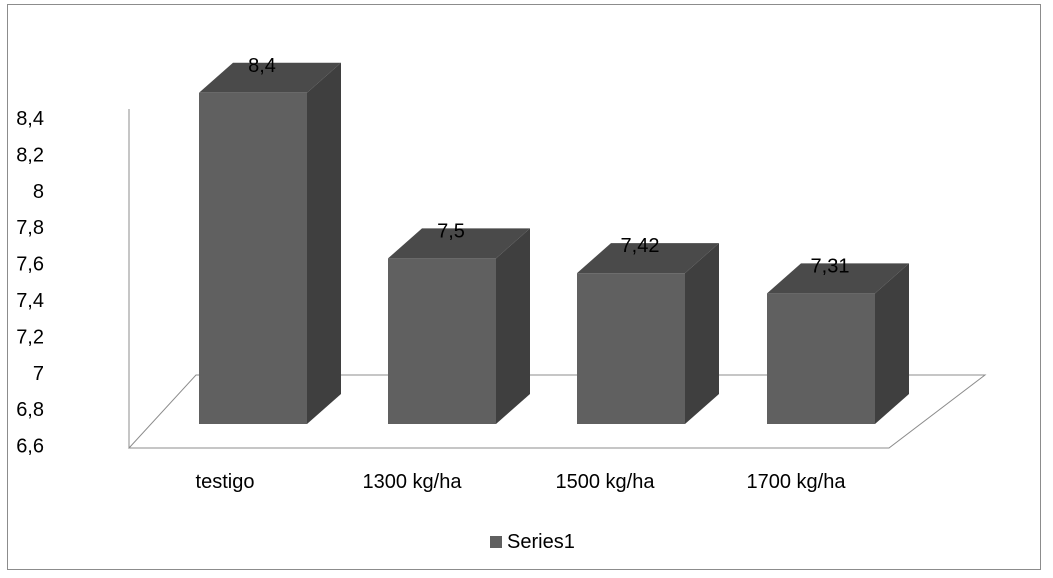  I want to click on data-label: 7,31, so click(830, 266).